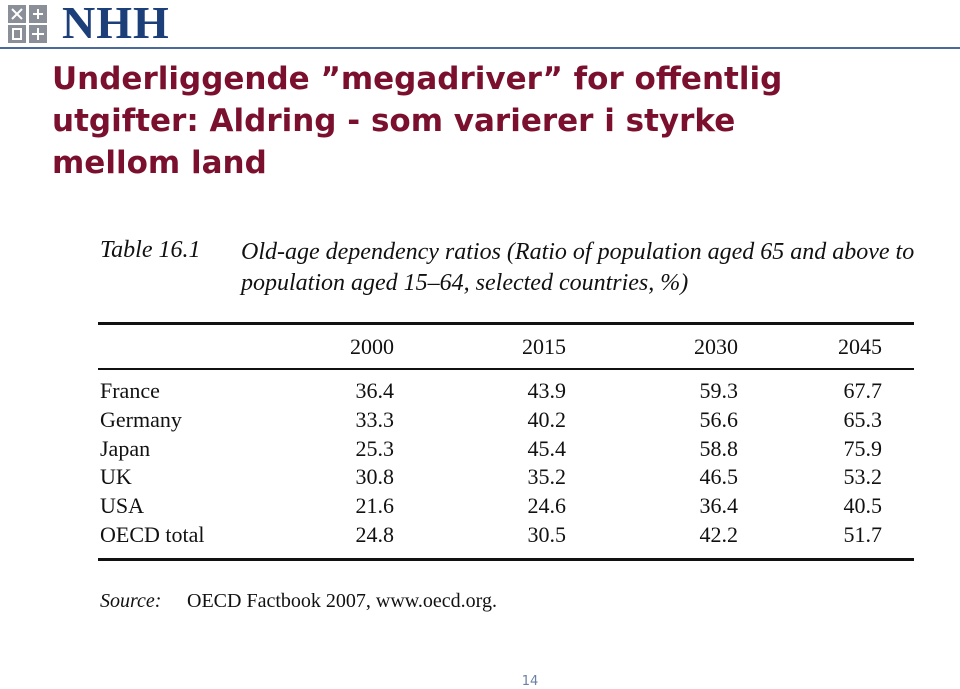  I want to click on logo: NHH, so click(116, 24).